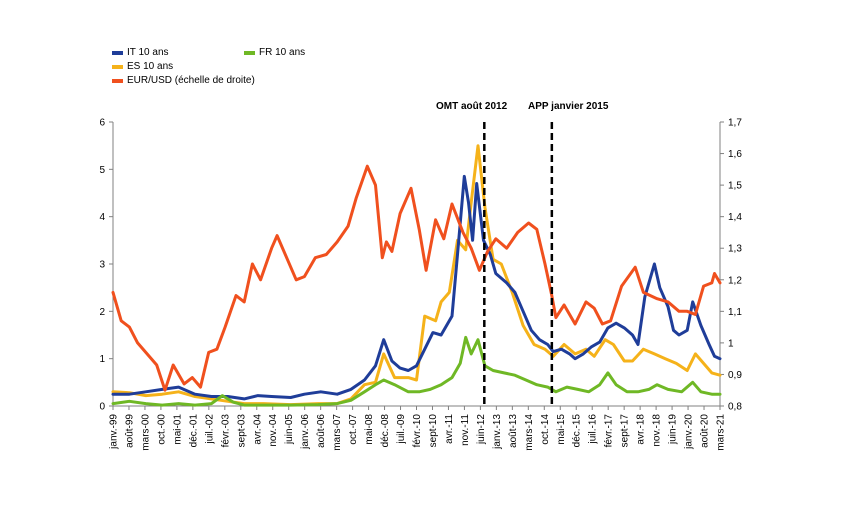  Describe the element at coordinates (721, 432) in the screenshot. I see `x-tick-label: mars-21` at that location.